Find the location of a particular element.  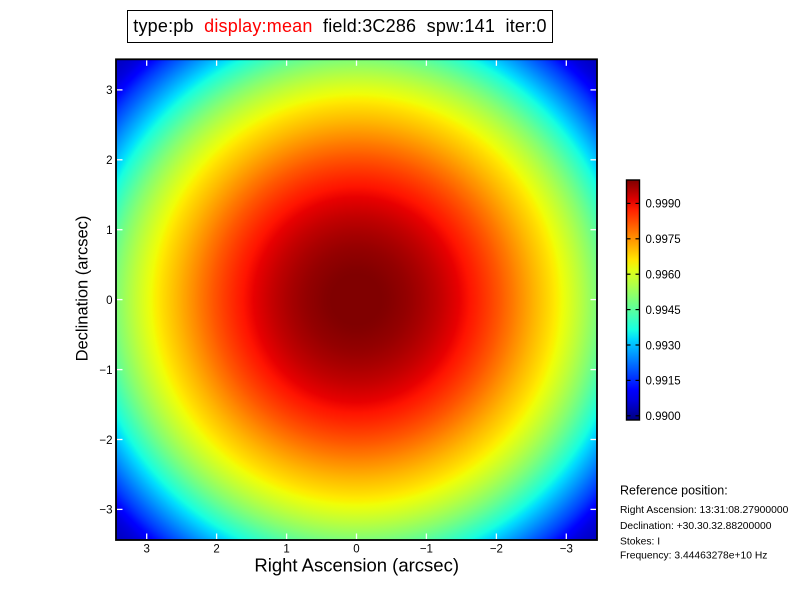

svg-text:Declination: +30.30.32.8820000: Declination: +30.30.32.88200000 is located at coordinates (696, 526).